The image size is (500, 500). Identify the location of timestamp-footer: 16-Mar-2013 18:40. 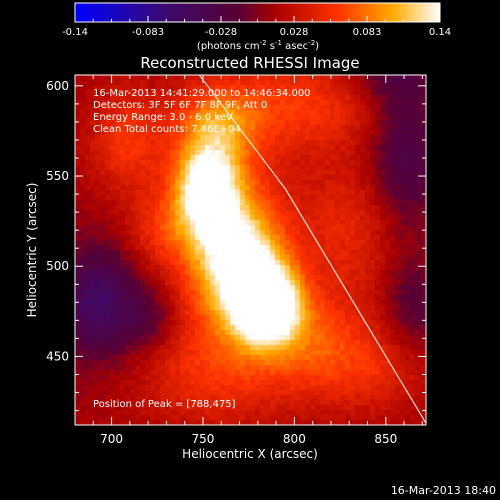
(443, 490).